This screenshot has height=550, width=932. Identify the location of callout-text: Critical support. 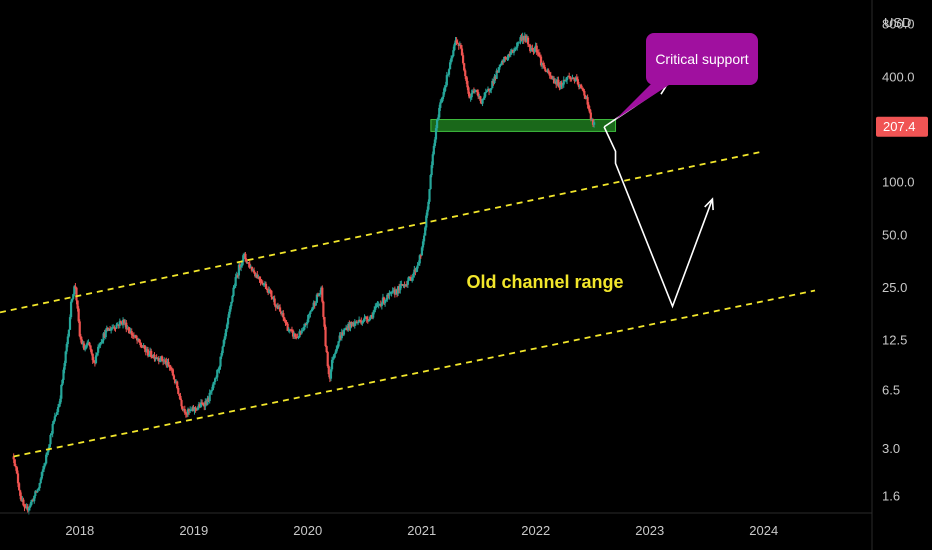
(701, 59).